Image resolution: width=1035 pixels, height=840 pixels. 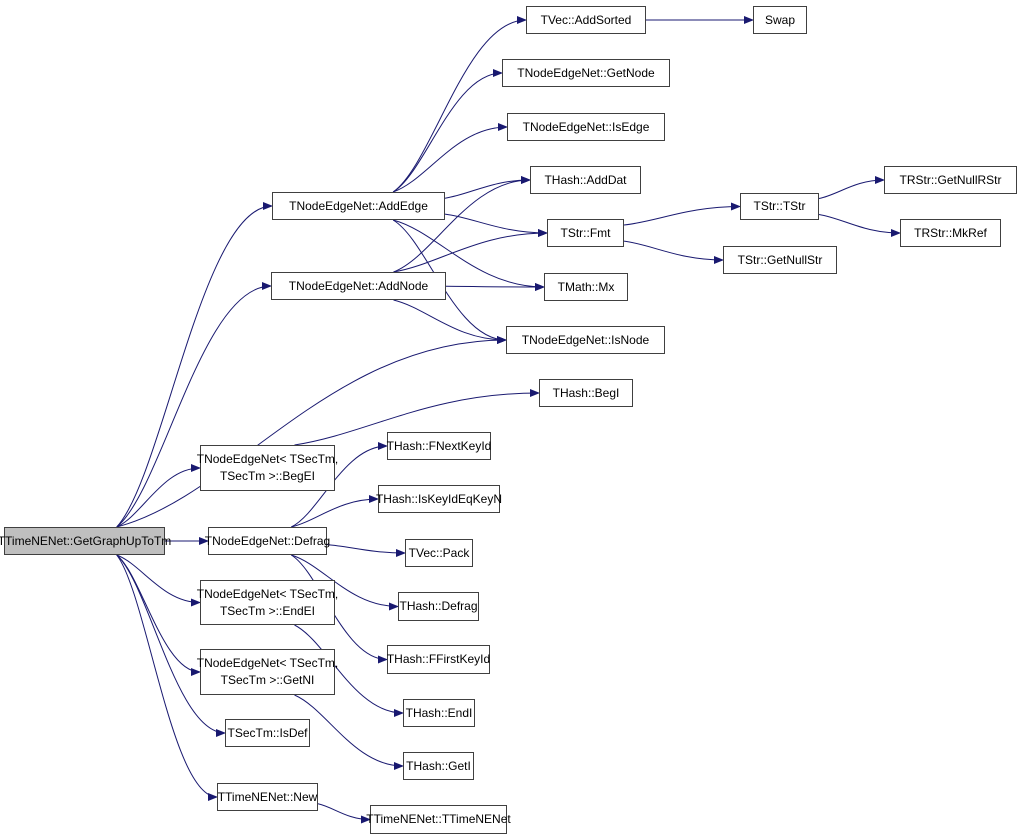 What do you see at coordinates (158, 580) in the screenshot?
I see `call-edge-root-to-endei` at bounding box center [158, 580].